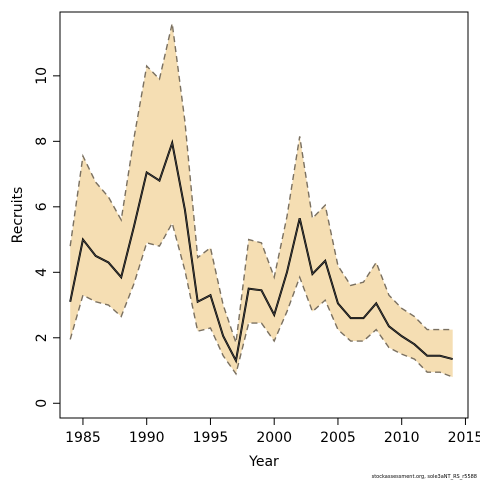 The width and height of the screenshot is (480, 480). I want to click on x-tick-label: 1995, so click(211, 438).